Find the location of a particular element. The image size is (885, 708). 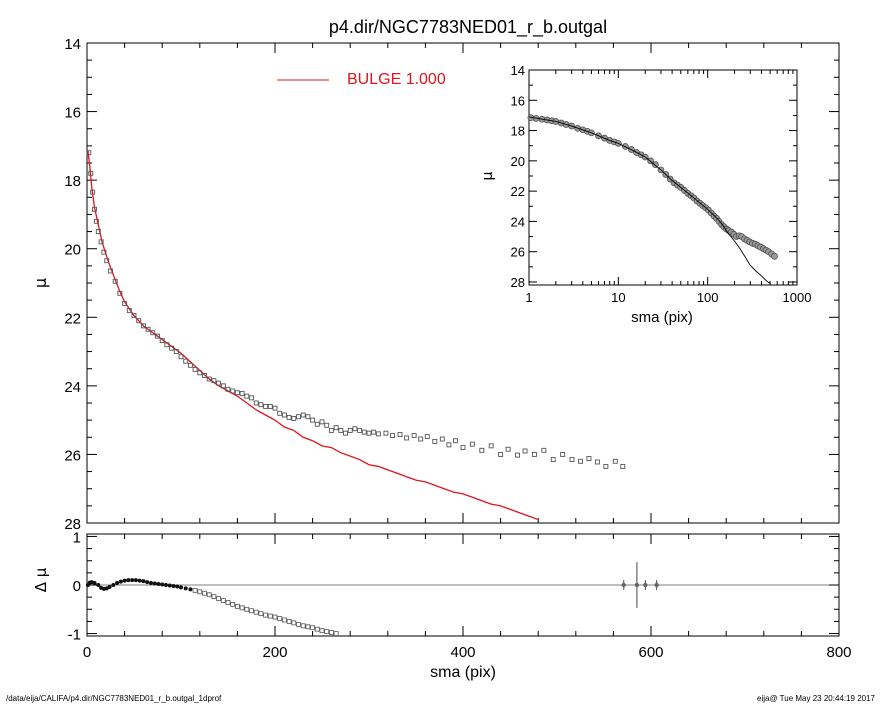

inset-ytick-label: 28 is located at coordinates (518, 282).